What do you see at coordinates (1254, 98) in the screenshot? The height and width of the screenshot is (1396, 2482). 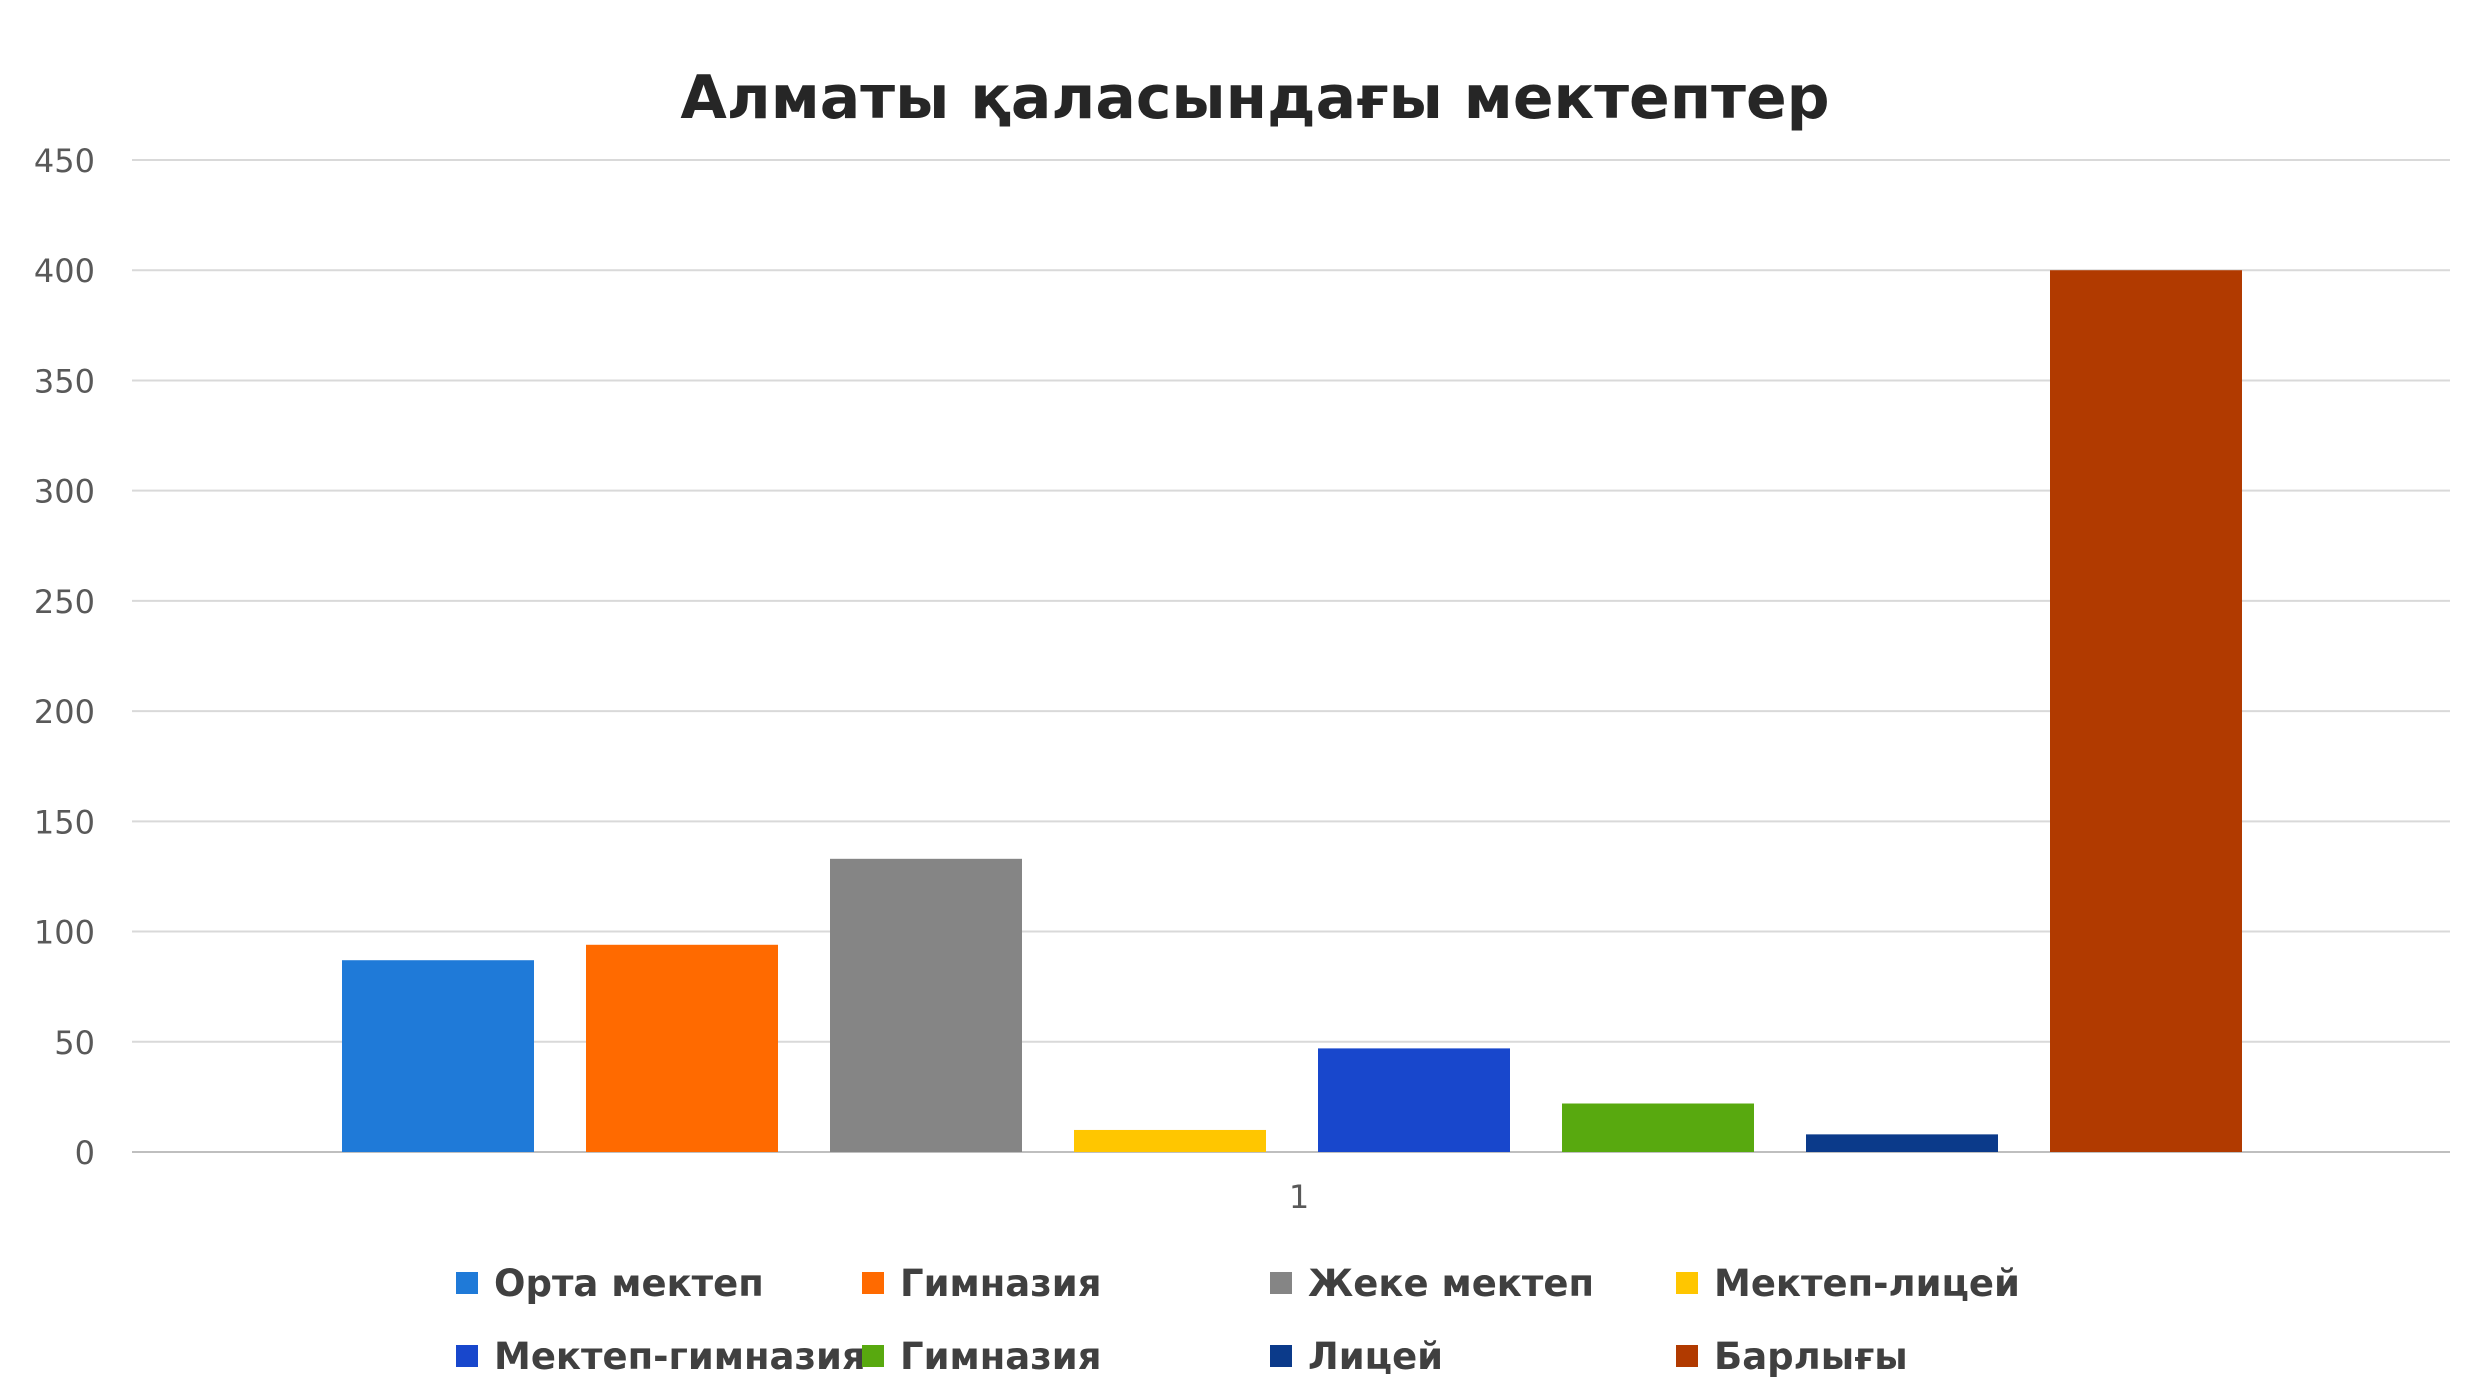 I see `chart-title: Алматы қаласындағы мектептер` at bounding box center [1254, 98].